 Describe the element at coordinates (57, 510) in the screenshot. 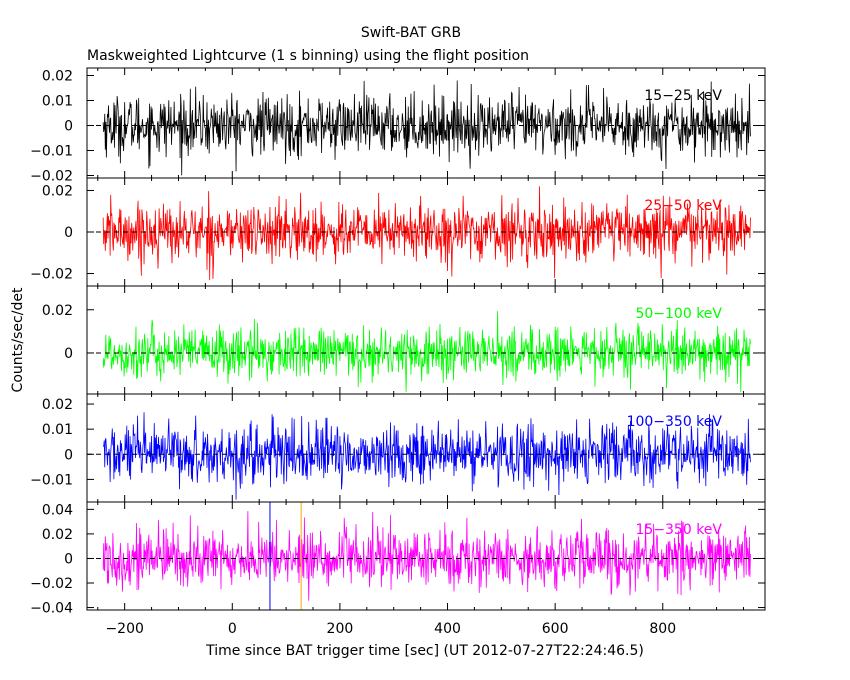

I see `y-tick-label-4-4: 0.04` at that location.